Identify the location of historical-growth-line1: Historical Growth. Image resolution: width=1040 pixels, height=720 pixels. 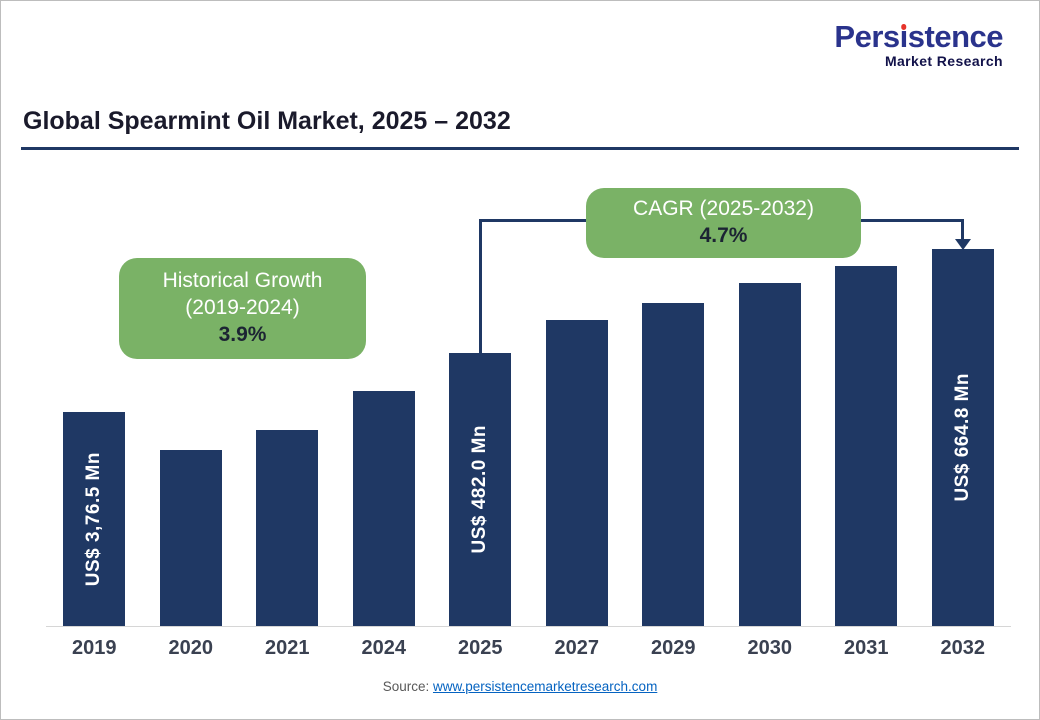
(242, 281).